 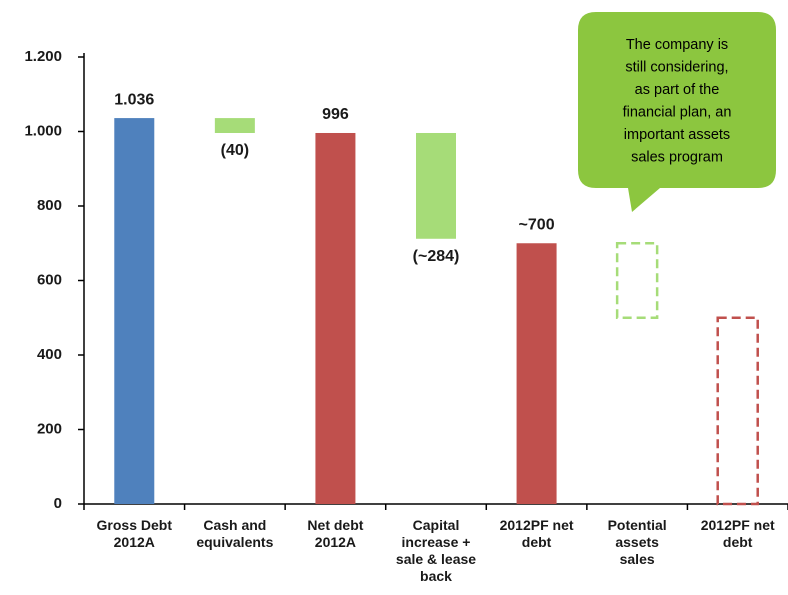 I want to click on callout-text: as part of the, so click(x=677, y=90).